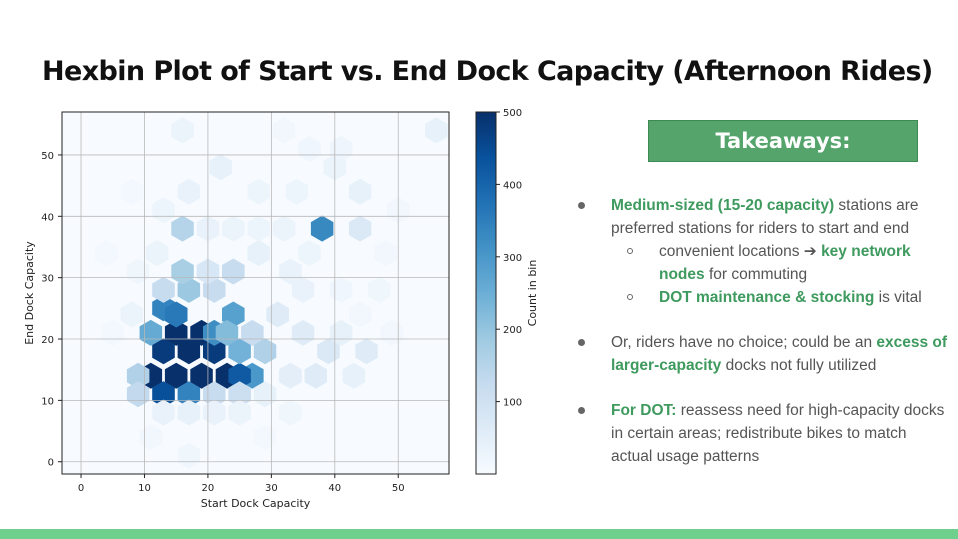  What do you see at coordinates (29, 293) in the screenshot?
I see `y-axis-label: End Dock Capacity` at bounding box center [29, 293].